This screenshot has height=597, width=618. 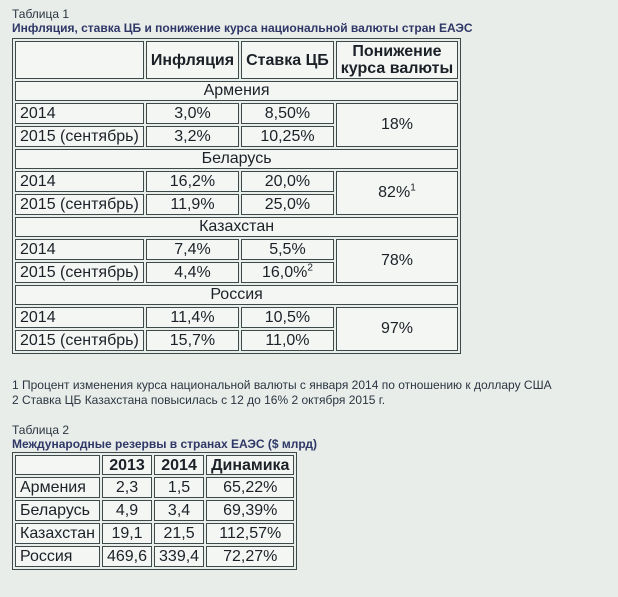 I want to click on table1-inflation-value: 15,7%, so click(x=192, y=340).